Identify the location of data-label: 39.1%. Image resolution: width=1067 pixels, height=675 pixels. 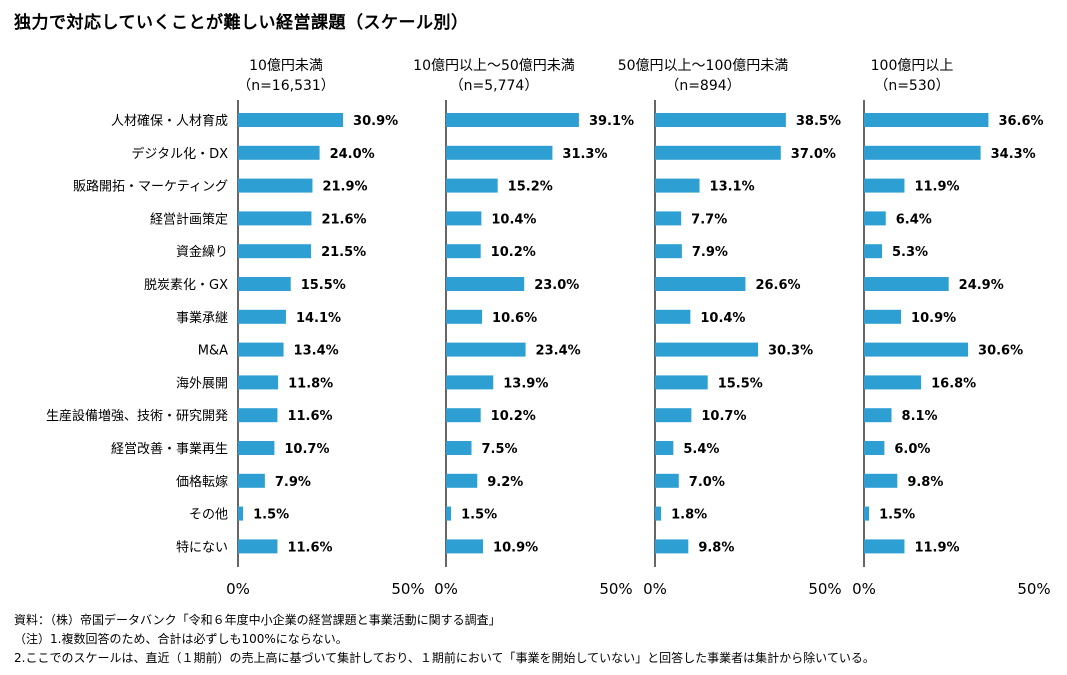
(611, 121).